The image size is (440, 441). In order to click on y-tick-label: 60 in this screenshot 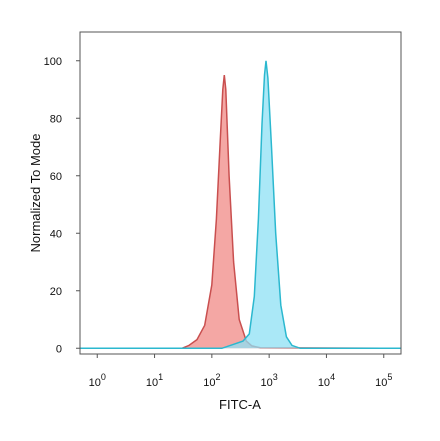, I will do `click(56, 177)`.